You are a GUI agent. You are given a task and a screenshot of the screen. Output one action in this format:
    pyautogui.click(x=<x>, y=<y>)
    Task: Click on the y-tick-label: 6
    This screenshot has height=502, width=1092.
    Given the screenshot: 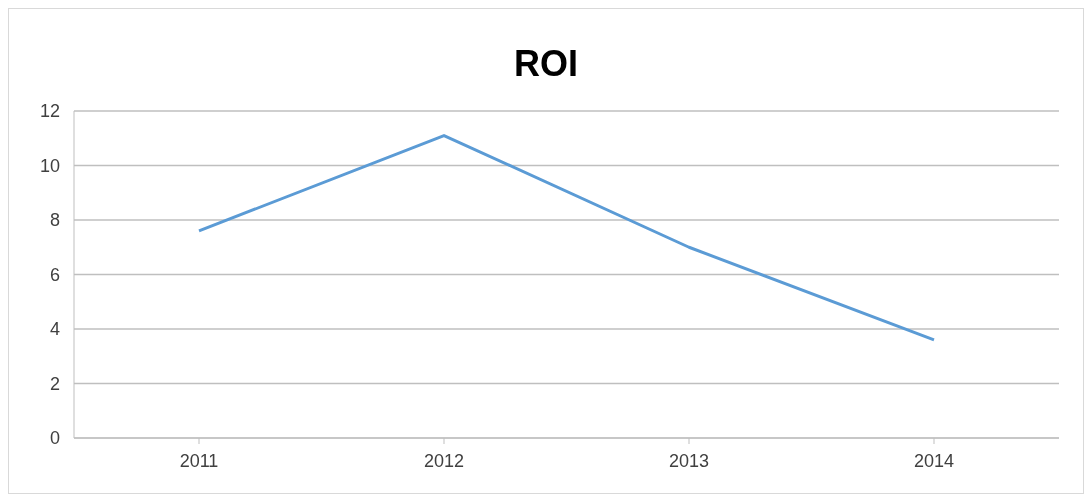 What is the action you would take?
    pyautogui.click(x=54, y=274)
    